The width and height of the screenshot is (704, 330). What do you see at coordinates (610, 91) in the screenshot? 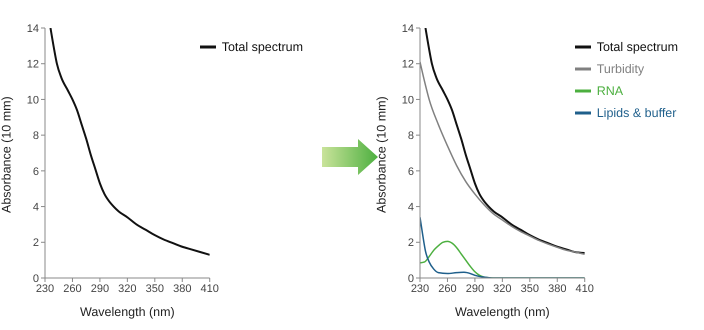
I see `legend-label: RNA` at bounding box center [610, 91].